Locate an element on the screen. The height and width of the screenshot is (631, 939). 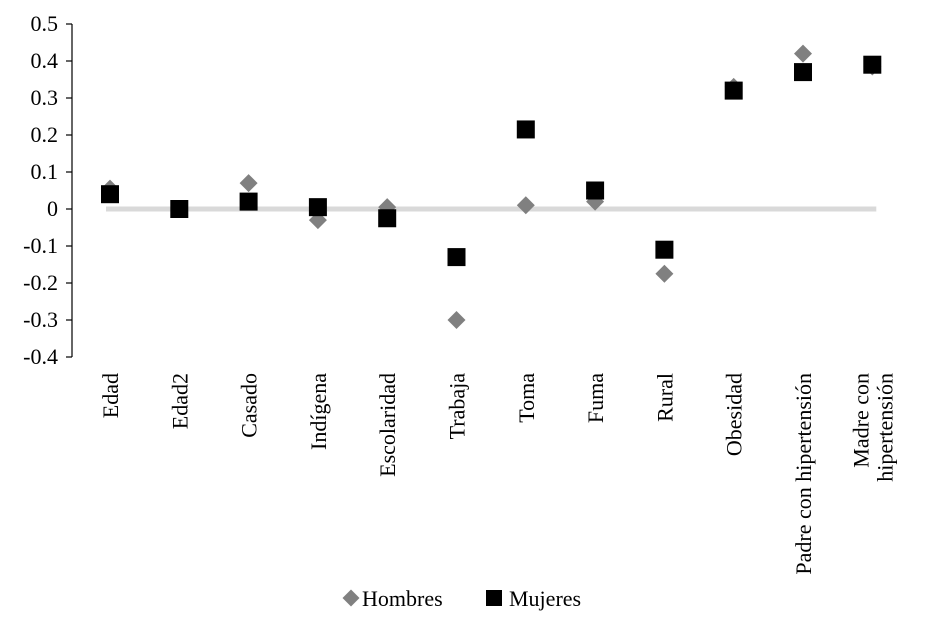
y-tick-label: -0.2 is located at coordinates (40, 282).